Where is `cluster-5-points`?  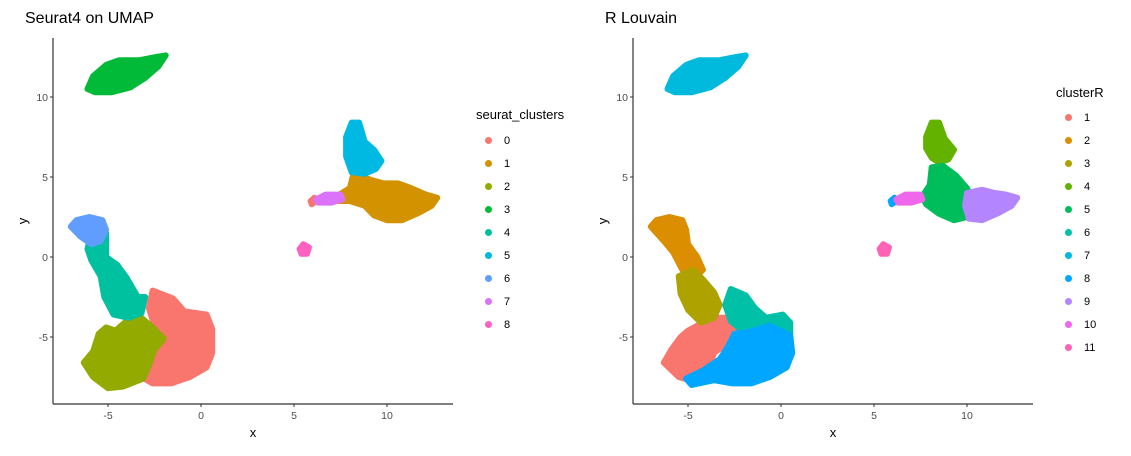 cluster-5-points is located at coordinates (364, 148).